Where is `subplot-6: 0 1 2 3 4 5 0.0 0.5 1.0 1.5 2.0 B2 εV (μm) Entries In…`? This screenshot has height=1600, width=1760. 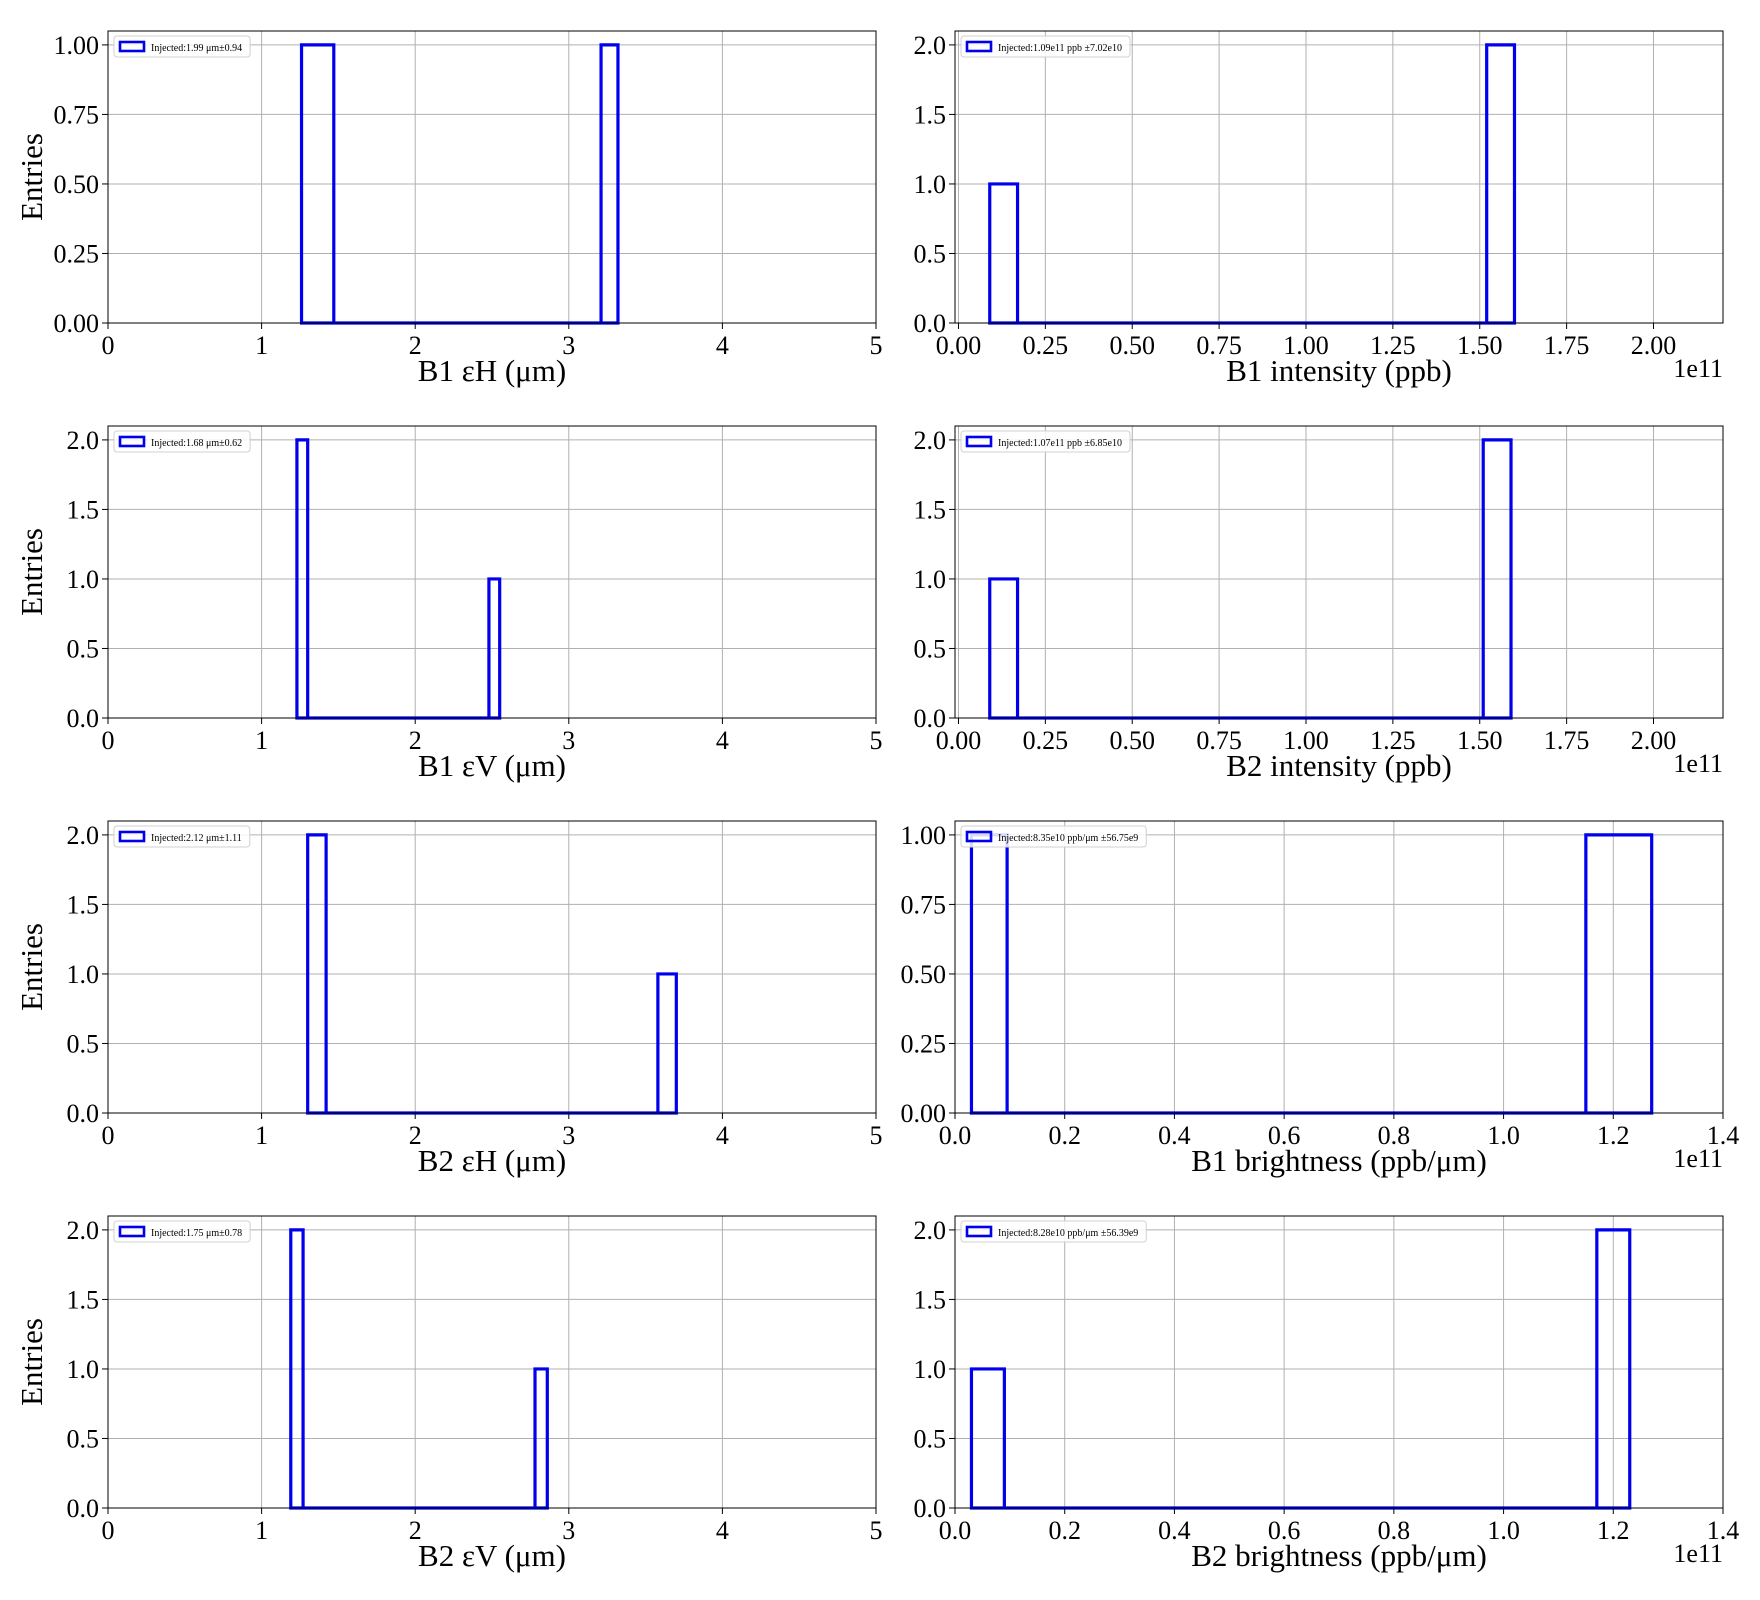
subplot-6: 0 1 2 3 4 5 0.0 0.5 1.0 1.5 2.0 B2 εV (μm) Entries In… is located at coordinates (448, 1394).